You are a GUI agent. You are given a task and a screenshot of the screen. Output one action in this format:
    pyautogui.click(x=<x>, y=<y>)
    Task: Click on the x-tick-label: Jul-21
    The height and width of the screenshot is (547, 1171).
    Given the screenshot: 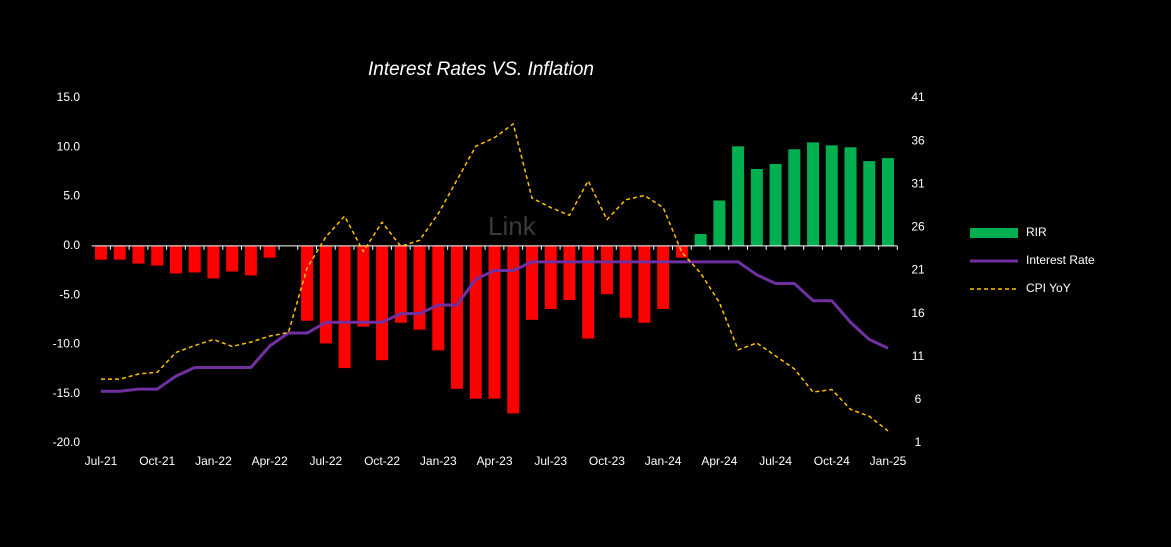 What is the action you would take?
    pyautogui.click(x=101, y=461)
    